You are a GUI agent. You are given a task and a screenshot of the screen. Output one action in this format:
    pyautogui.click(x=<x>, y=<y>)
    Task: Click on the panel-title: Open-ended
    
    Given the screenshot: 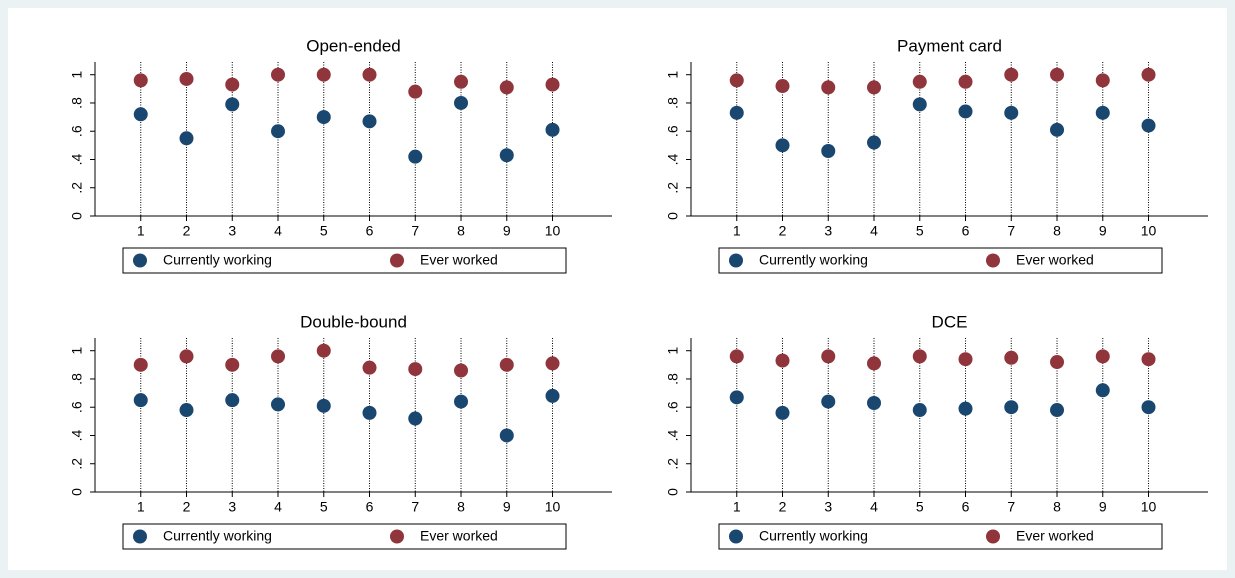 What is the action you would take?
    pyautogui.click(x=353, y=45)
    